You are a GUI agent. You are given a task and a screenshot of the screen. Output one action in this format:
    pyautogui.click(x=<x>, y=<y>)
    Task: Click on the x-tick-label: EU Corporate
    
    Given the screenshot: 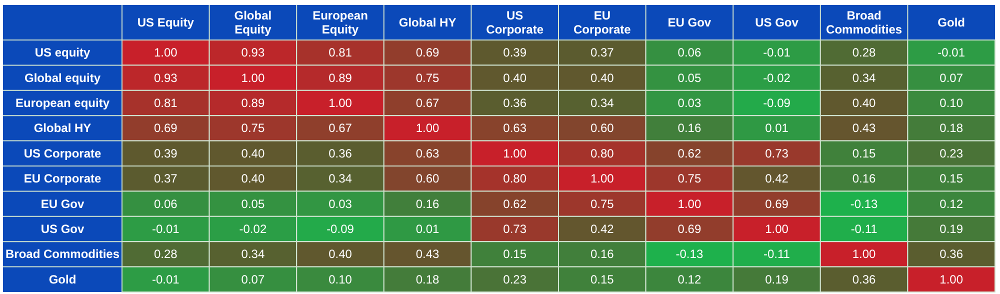 What is the action you would take?
    pyautogui.click(x=602, y=22)
    